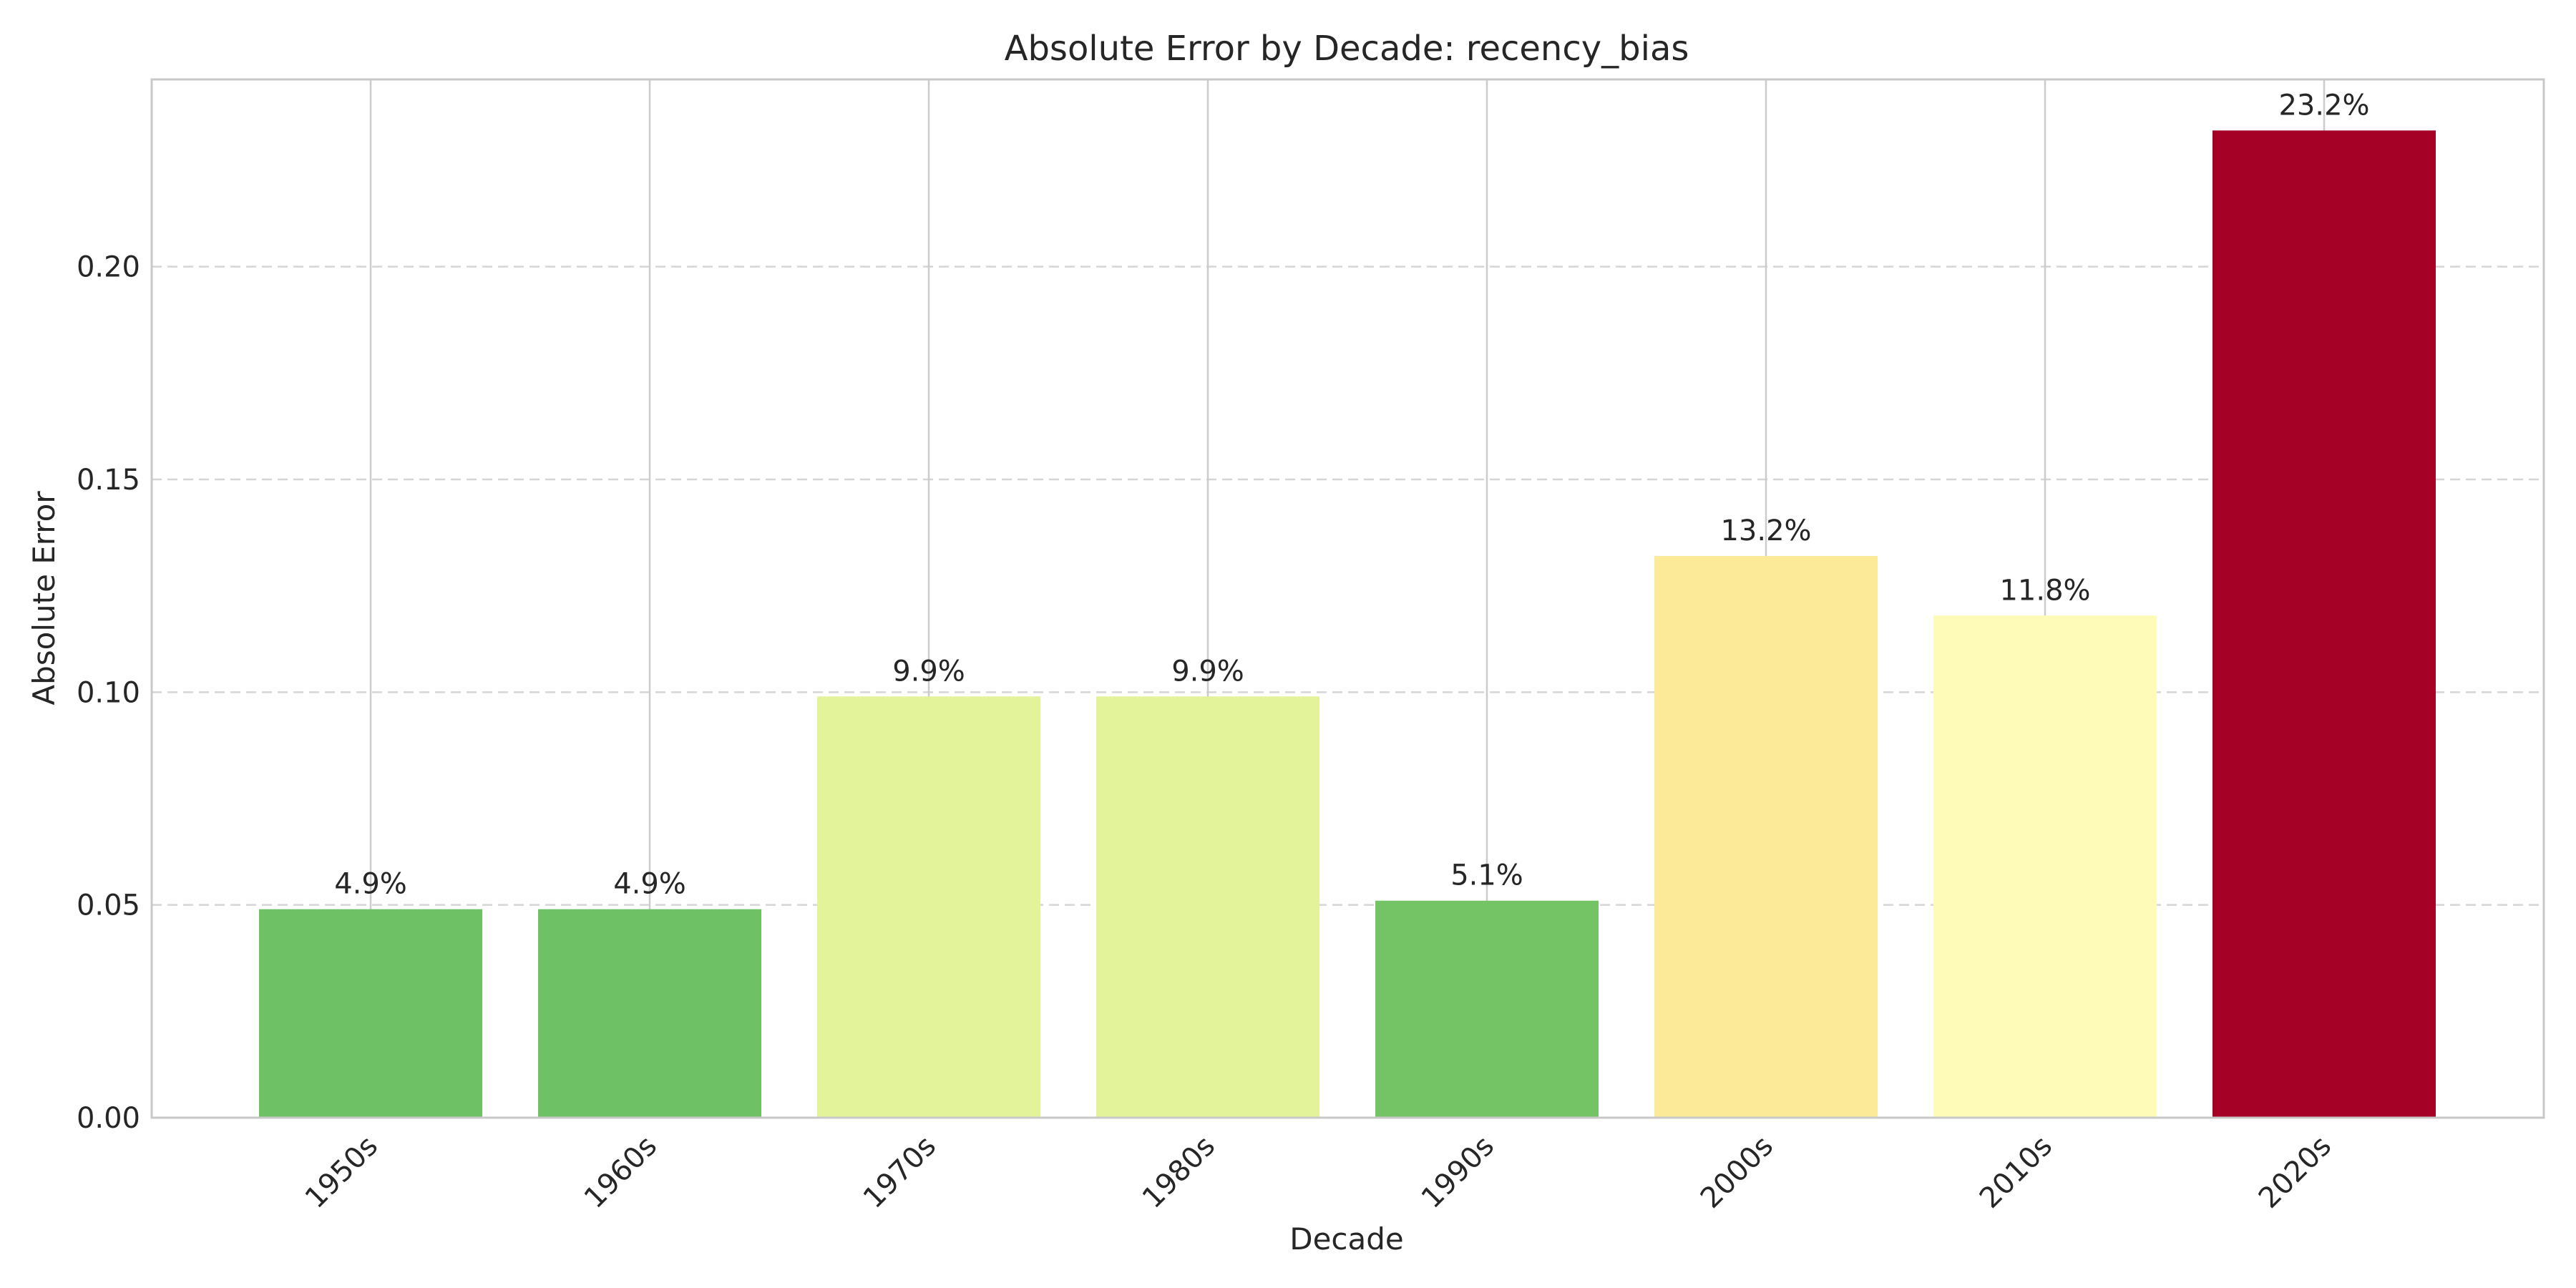  What do you see at coordinates (2044, 590) in the screenshot?
I see `data-label-2010s: 11.8%` at bounding box center [2044, 590].